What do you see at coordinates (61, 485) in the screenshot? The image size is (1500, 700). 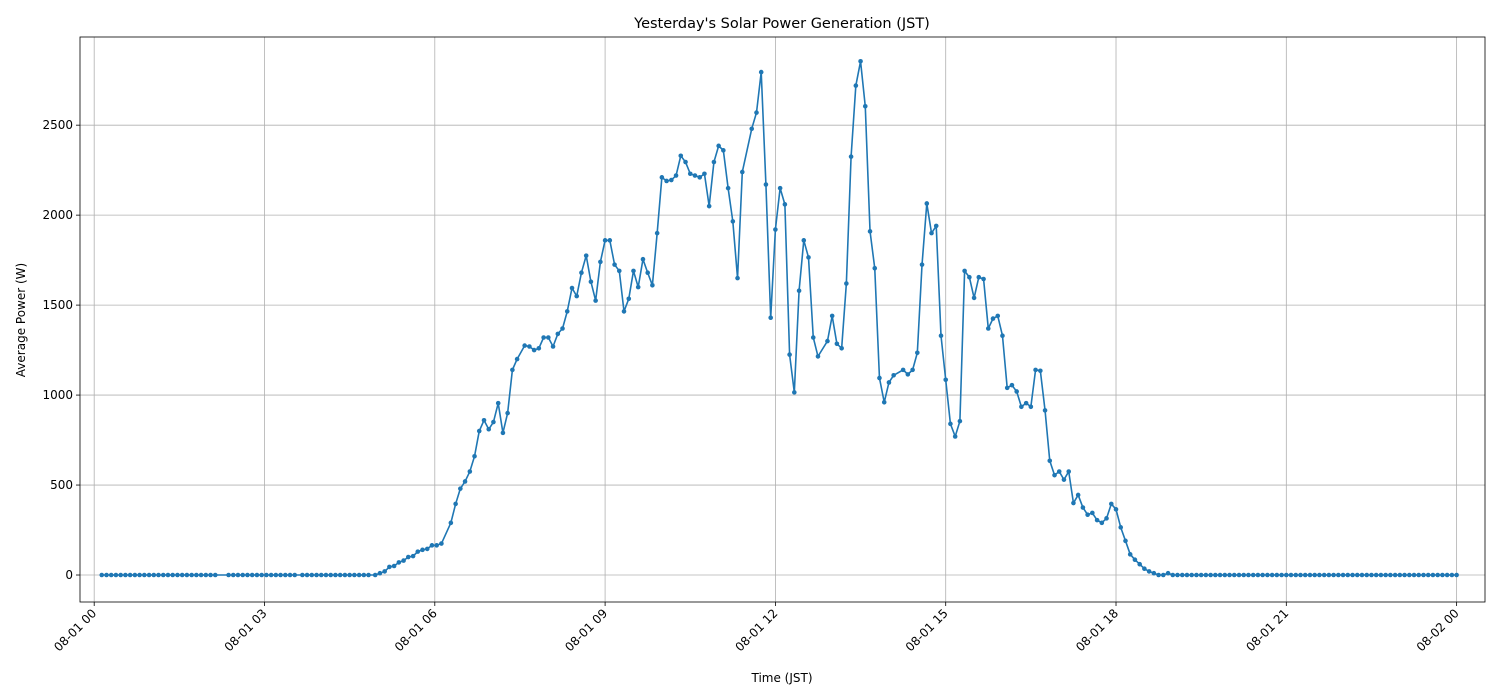 I see `y-tick-label: 500` at bounding box center [61, 485].